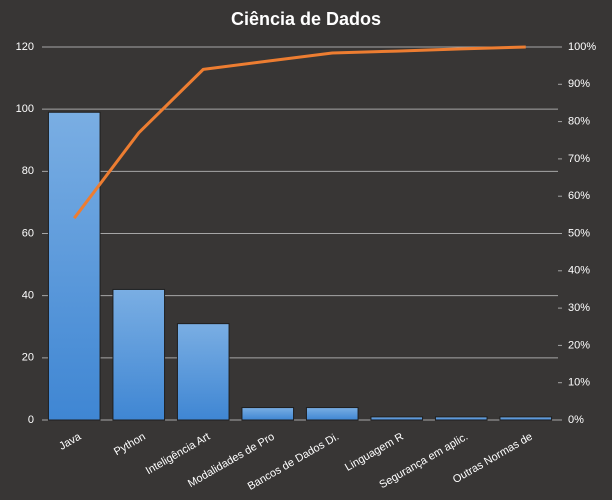 The height and width of the screenshot is (500, 612). Describe the element at coordinates (579, 345) in the screenshot. I see `y2-tick-label: 20%` at that location.